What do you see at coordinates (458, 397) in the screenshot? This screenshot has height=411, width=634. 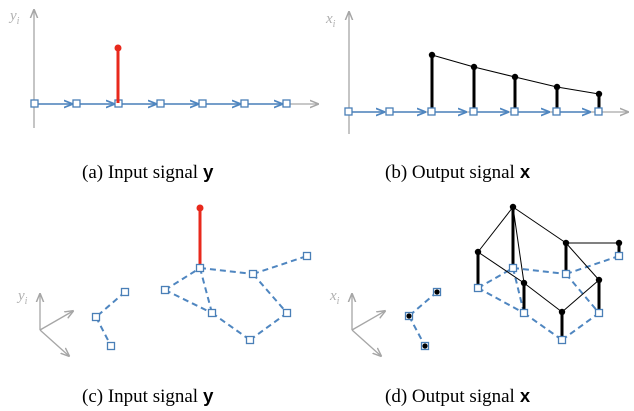 I see `caption-d: (d) Output signal x` at bounding box center [458, 397].